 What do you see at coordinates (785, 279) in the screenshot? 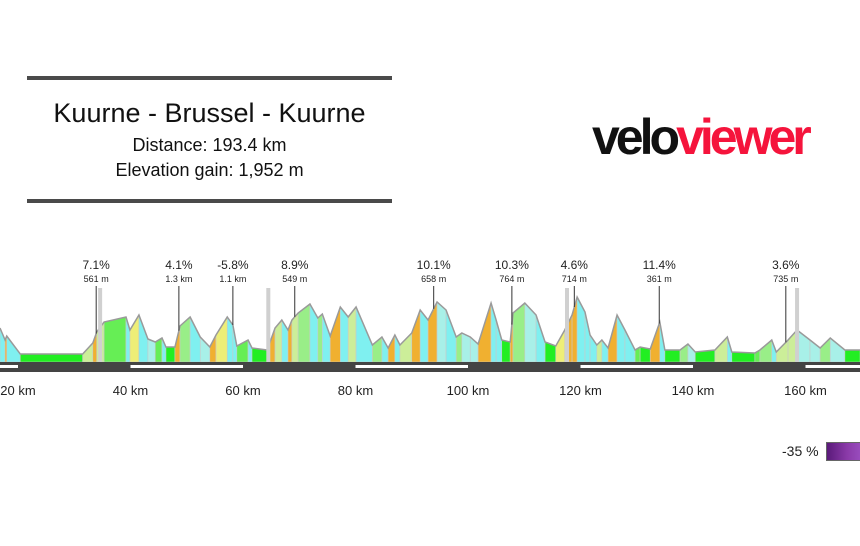
I see `climb-length-label: 735 m` at bounding box center [785, 279].